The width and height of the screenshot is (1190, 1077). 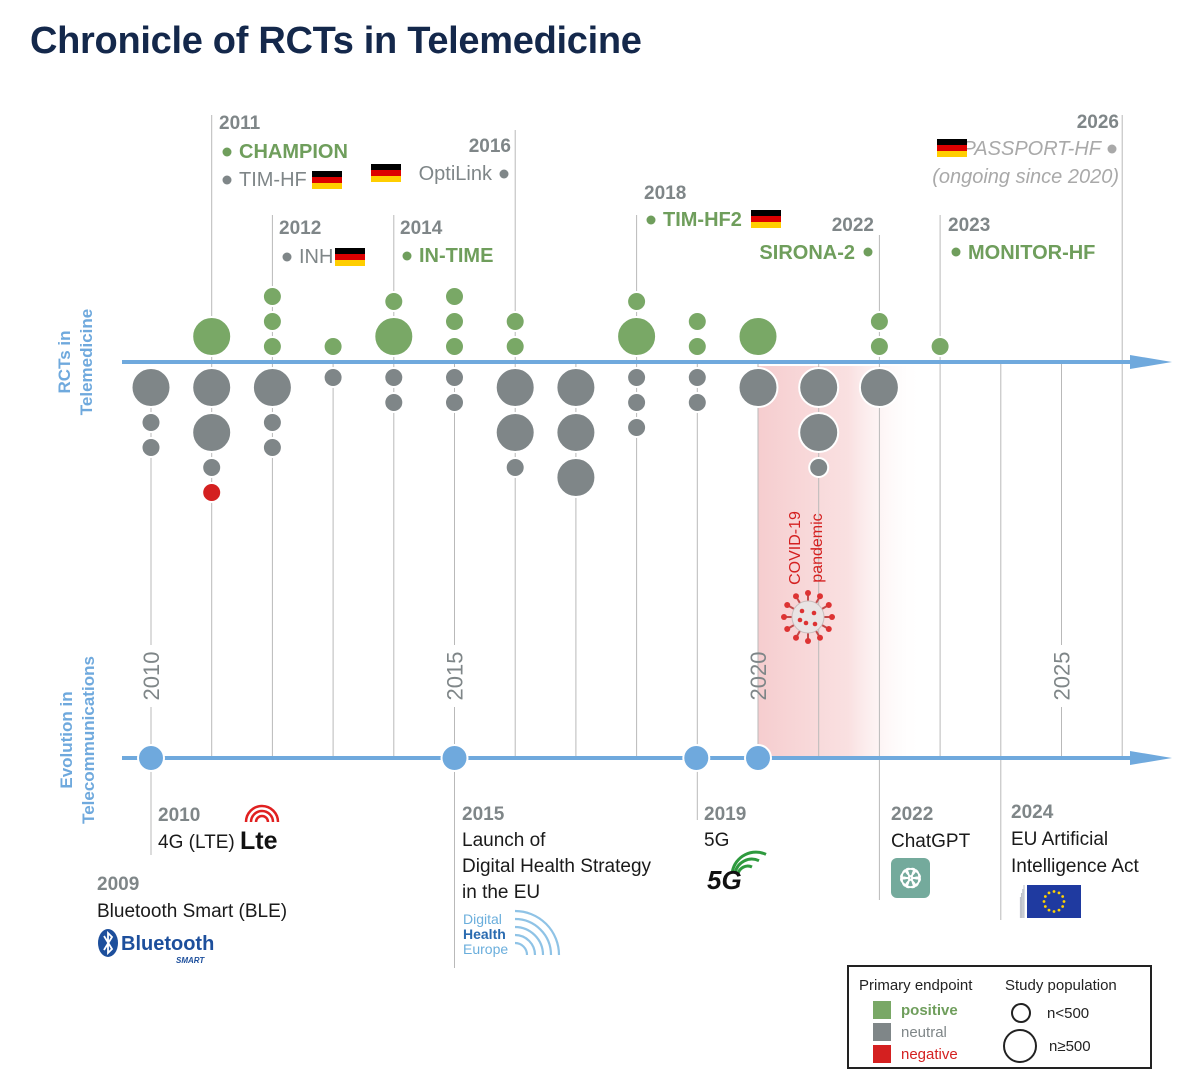 I want to click on 5g-logo: 5G, so click(x=737, y=872).